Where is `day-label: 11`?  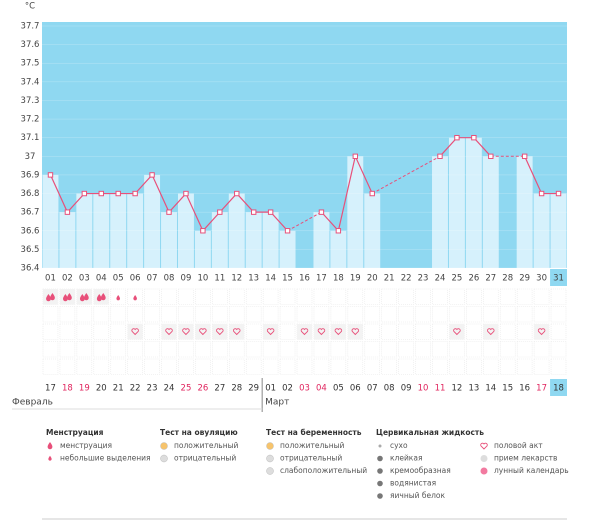 day-label: 11 is located at coordinates (219, 279).